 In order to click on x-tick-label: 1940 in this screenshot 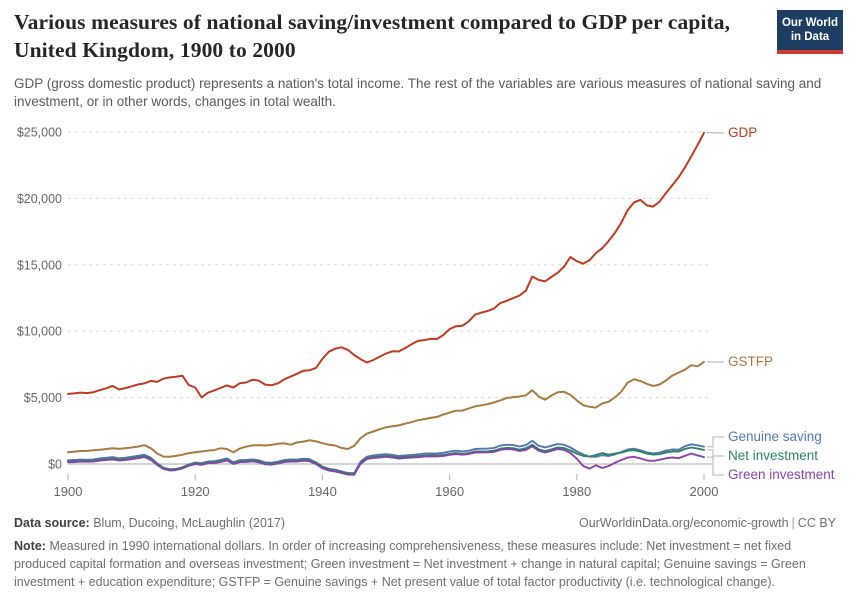, I will do `click(322, 491)`.